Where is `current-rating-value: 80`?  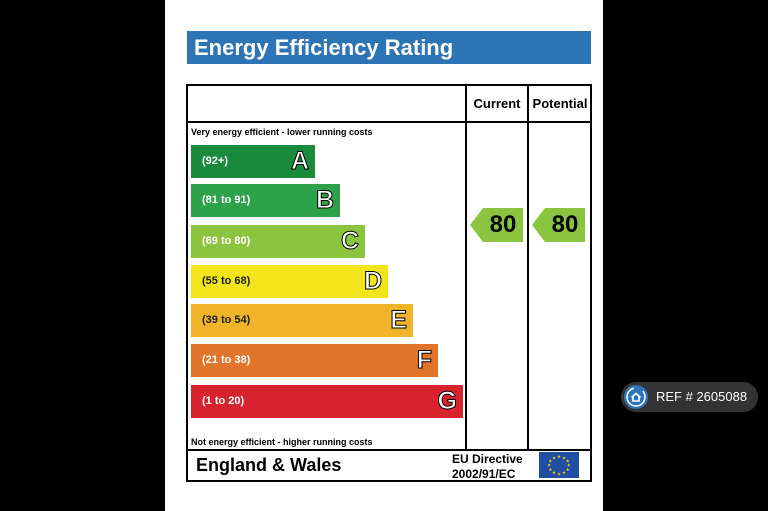
current-rating-value: 80 is located at coordinates (503, 224).